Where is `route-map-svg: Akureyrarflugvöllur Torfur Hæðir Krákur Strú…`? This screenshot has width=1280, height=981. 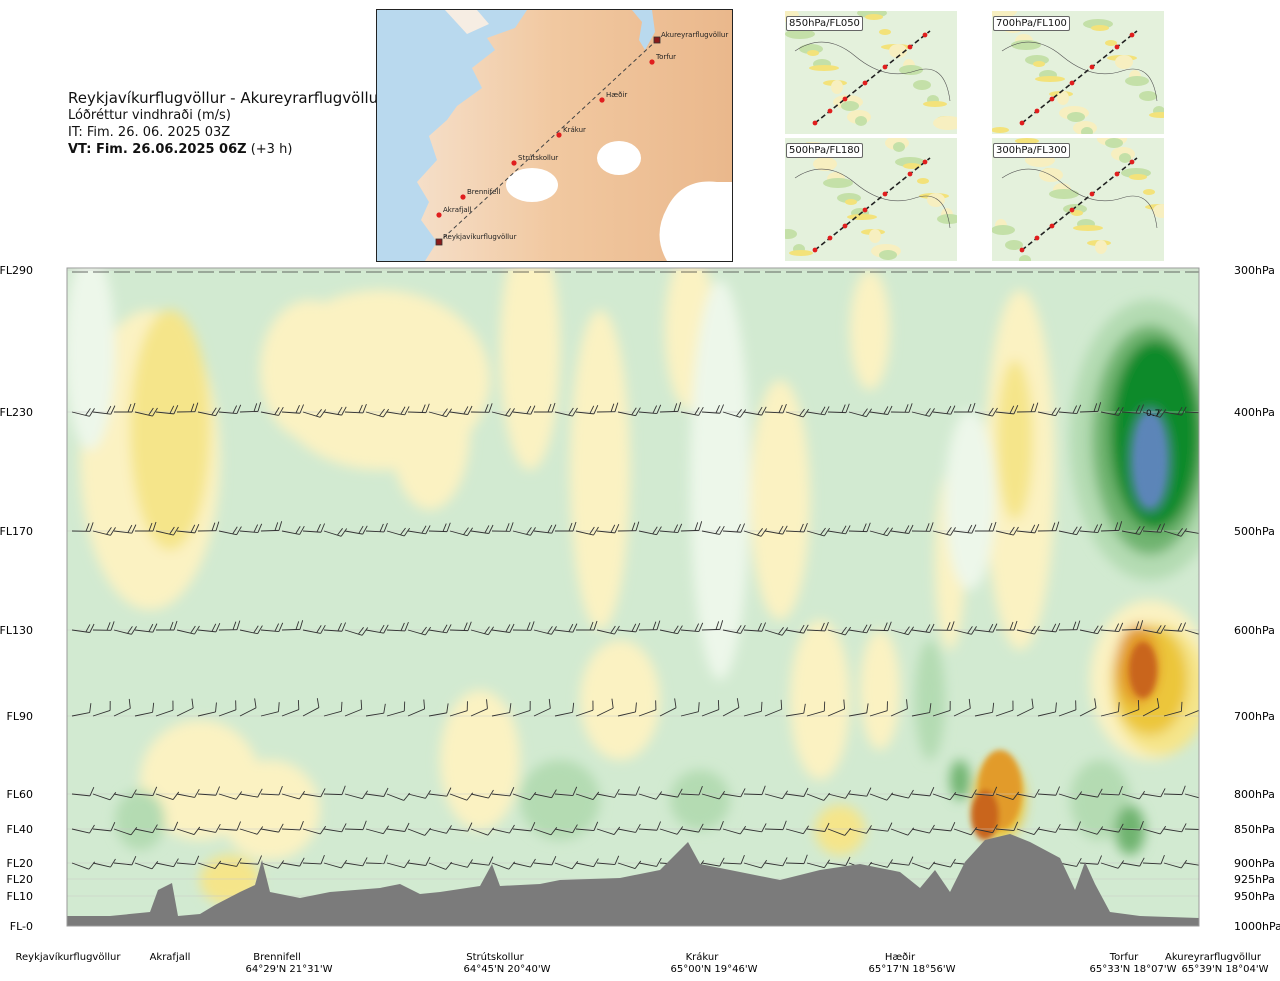 route-map-svg: Akureyrarflugvöllur Torfur Hæðir Krákur Strú… is located at coordinates (554, 135).